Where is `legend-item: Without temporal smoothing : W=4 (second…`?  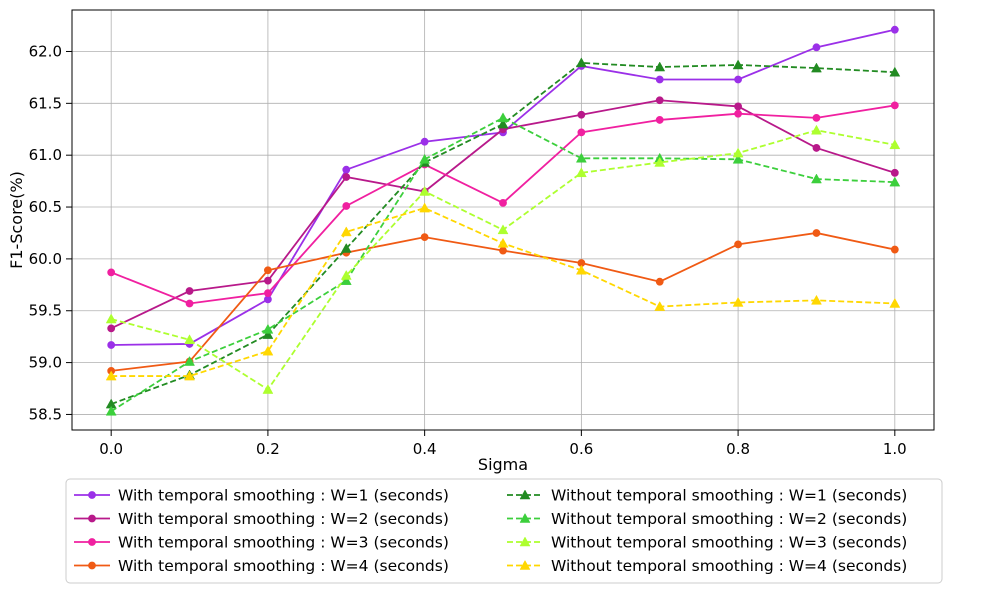
legend-item: Without temporal smoothing : W=4 (second… is located at coordinates (707, 566).